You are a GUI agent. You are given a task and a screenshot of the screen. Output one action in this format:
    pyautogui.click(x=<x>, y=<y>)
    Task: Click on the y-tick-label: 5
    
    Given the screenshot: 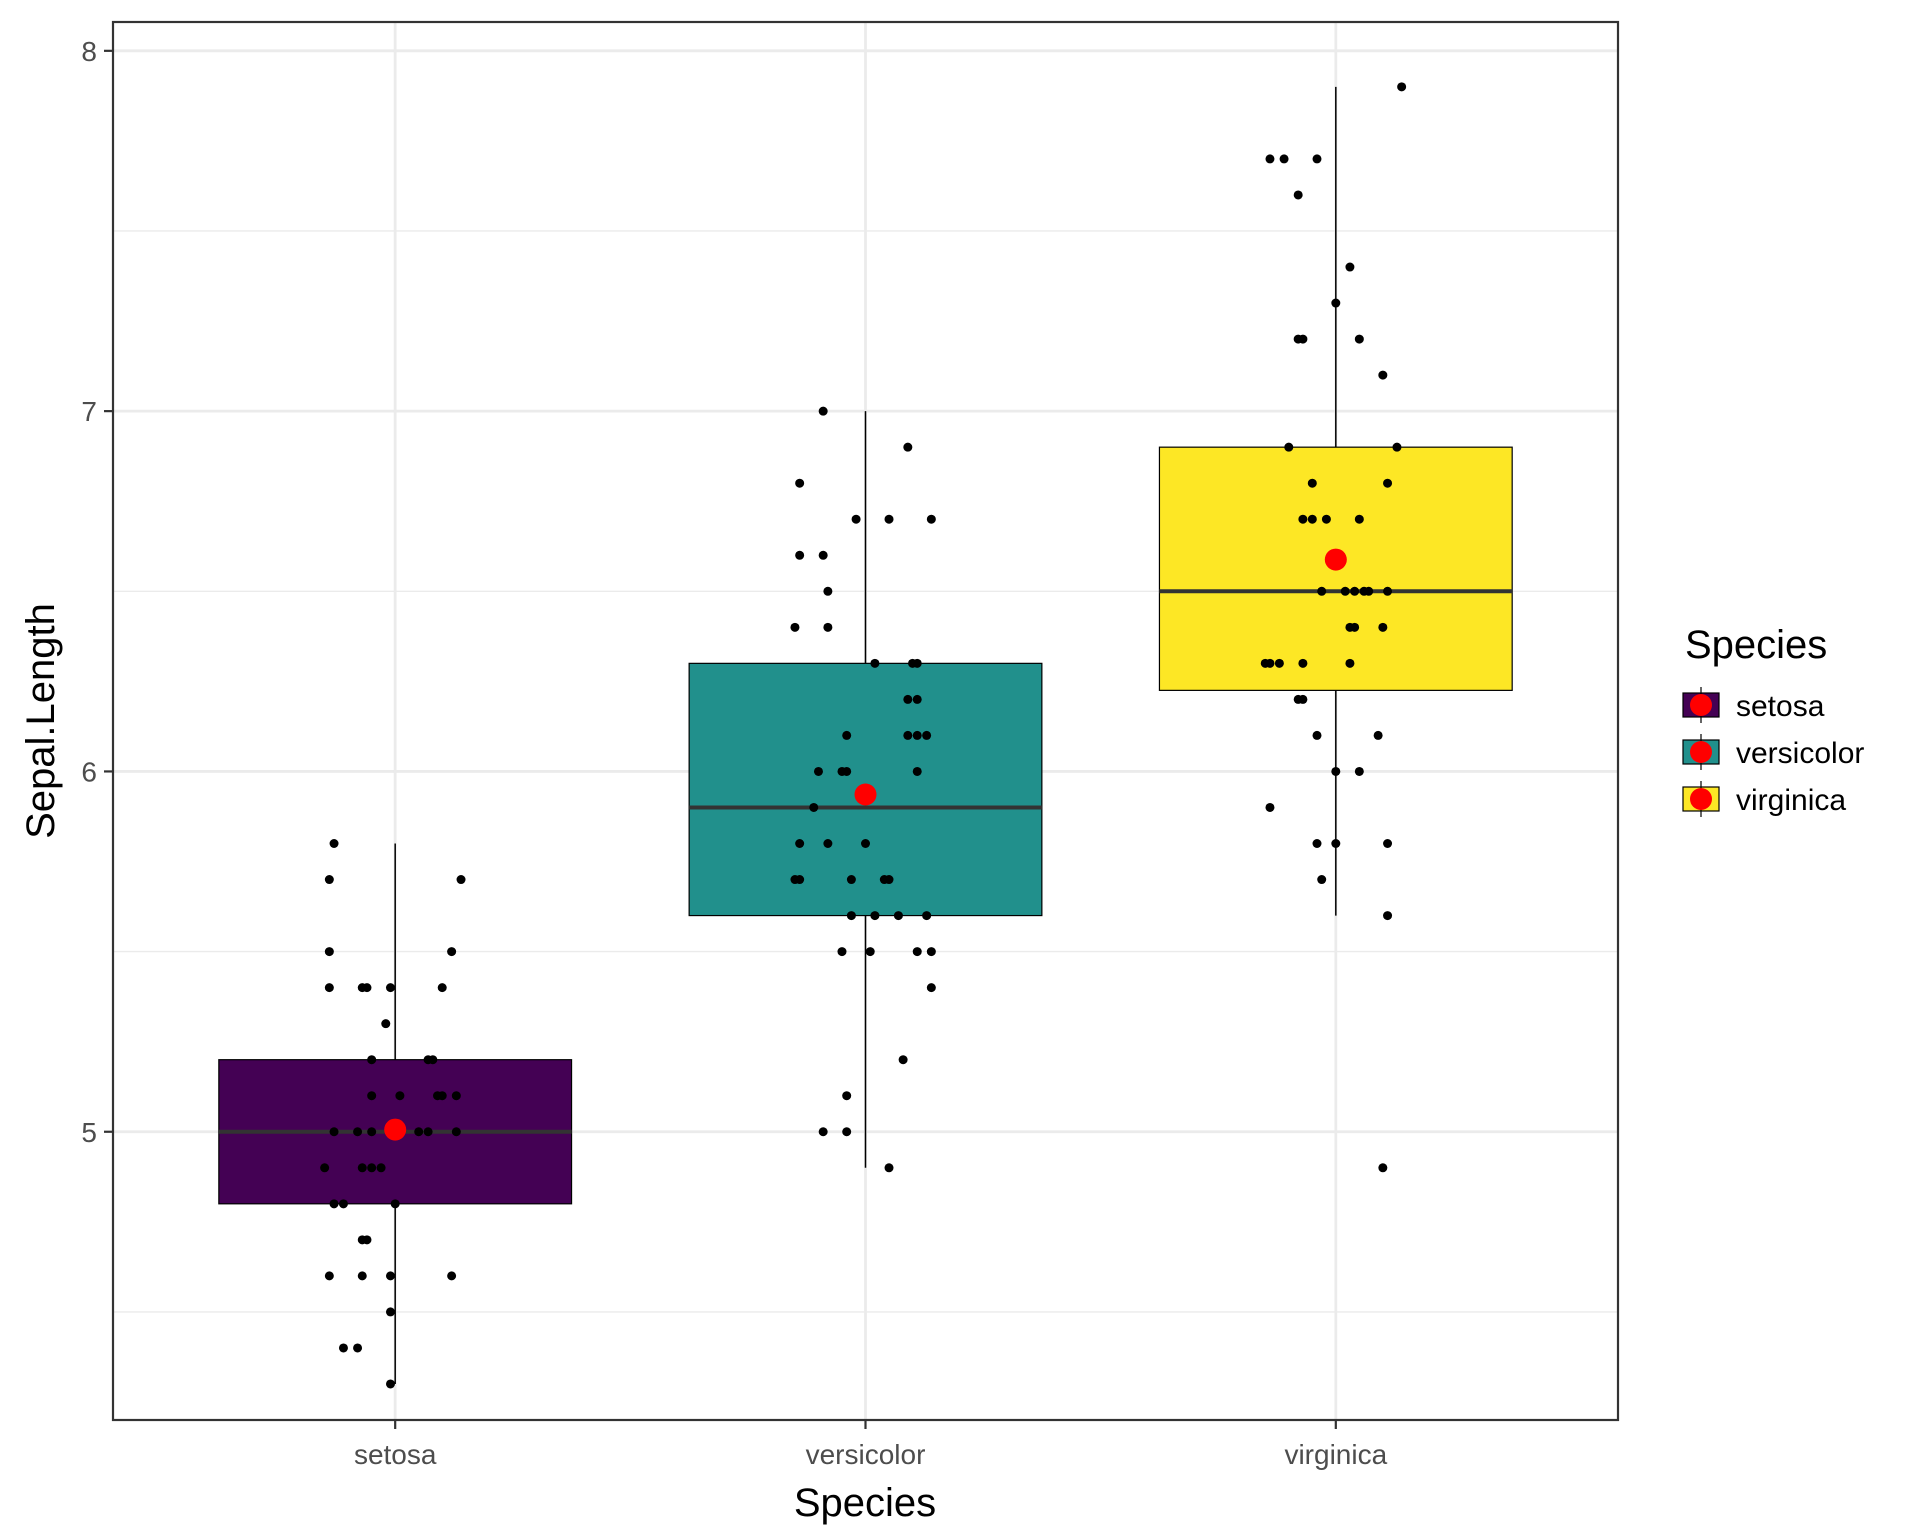 What is the action you would take?
    pyautogui.click(x=89, y=1132)
    